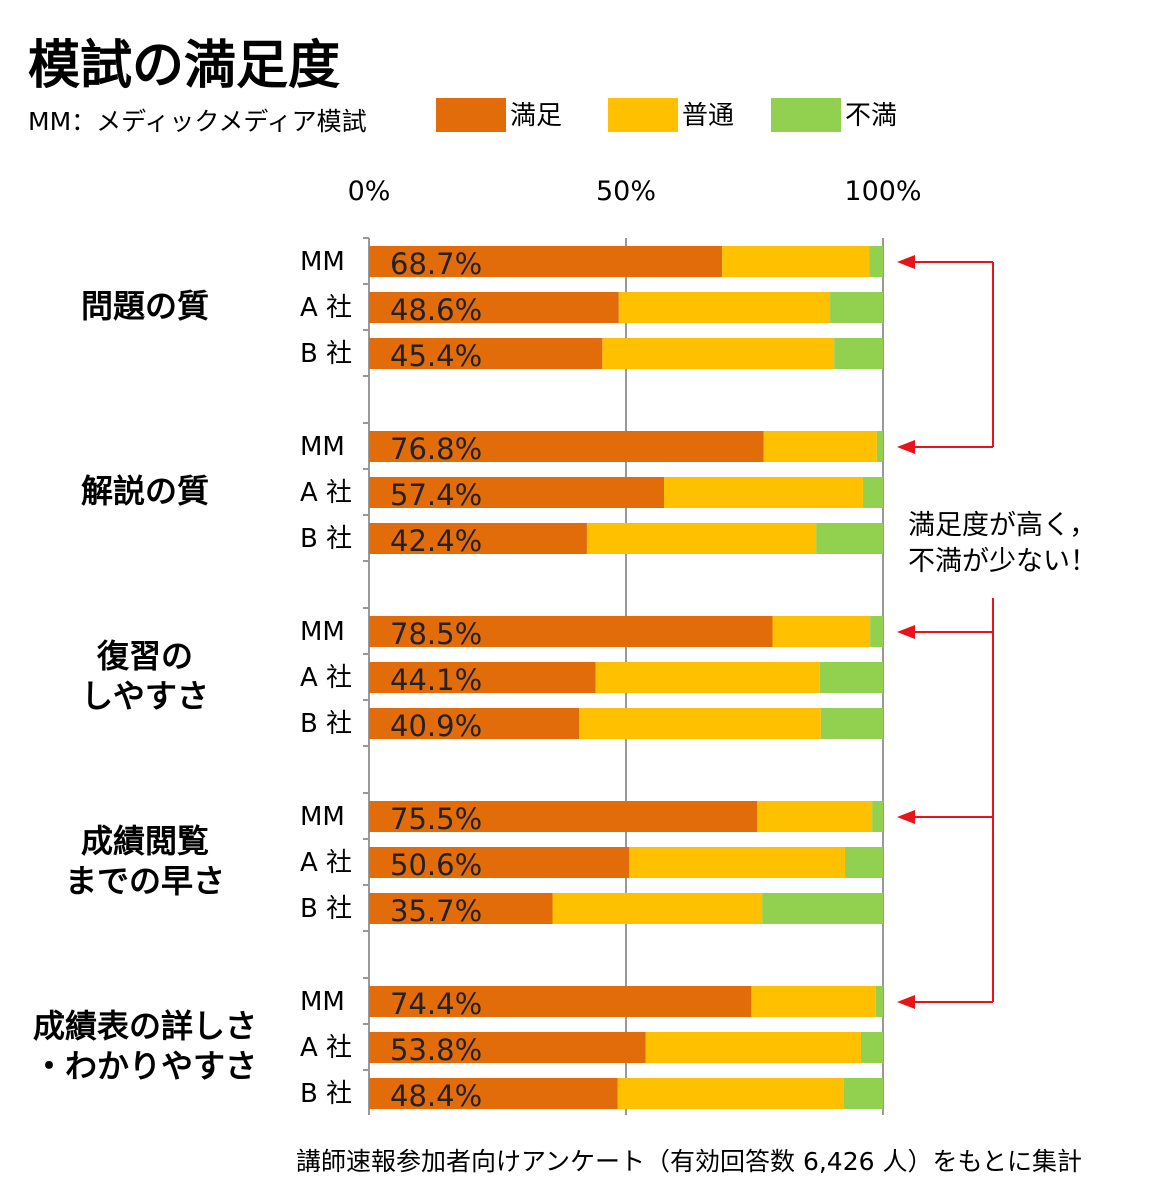 This screenshot has height=1204, width=1171. I want to click on data-label: 78.5%, so click(436, 634).